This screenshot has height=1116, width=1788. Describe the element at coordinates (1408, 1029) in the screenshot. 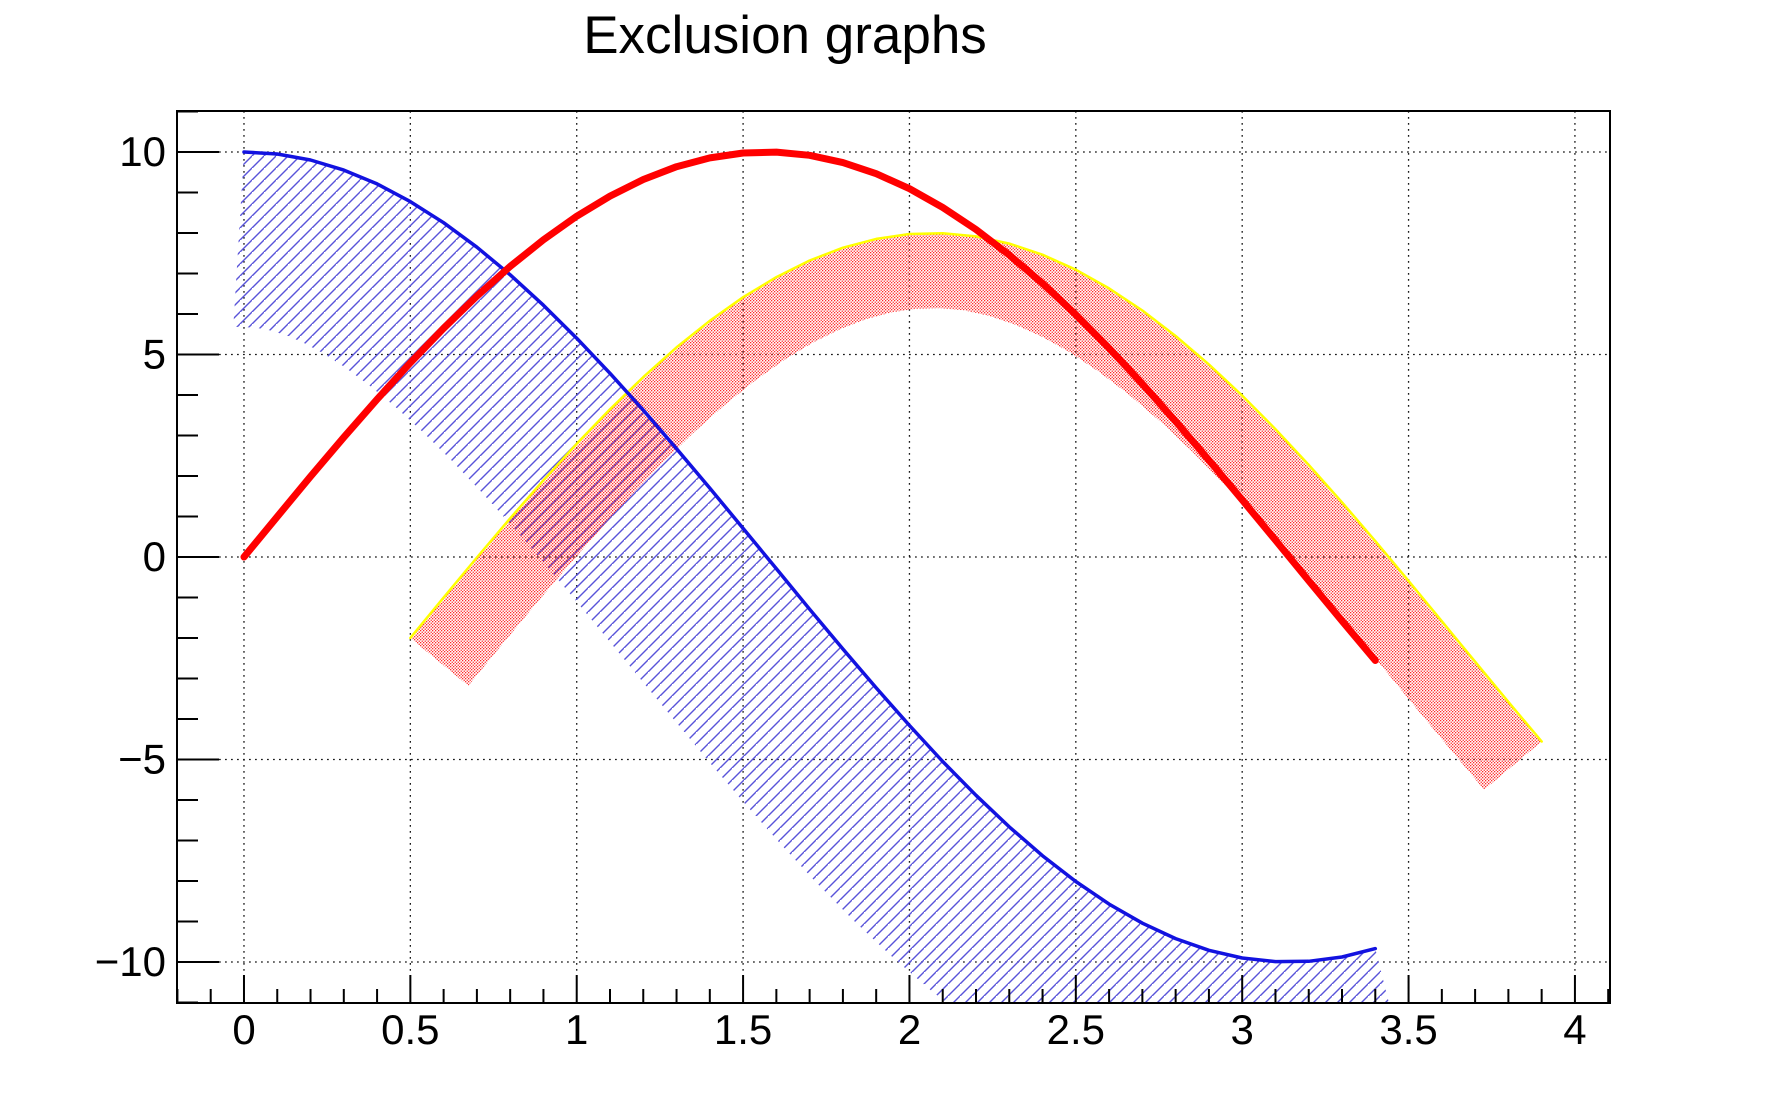

I see `x-tick-label: 3.5` at that location.